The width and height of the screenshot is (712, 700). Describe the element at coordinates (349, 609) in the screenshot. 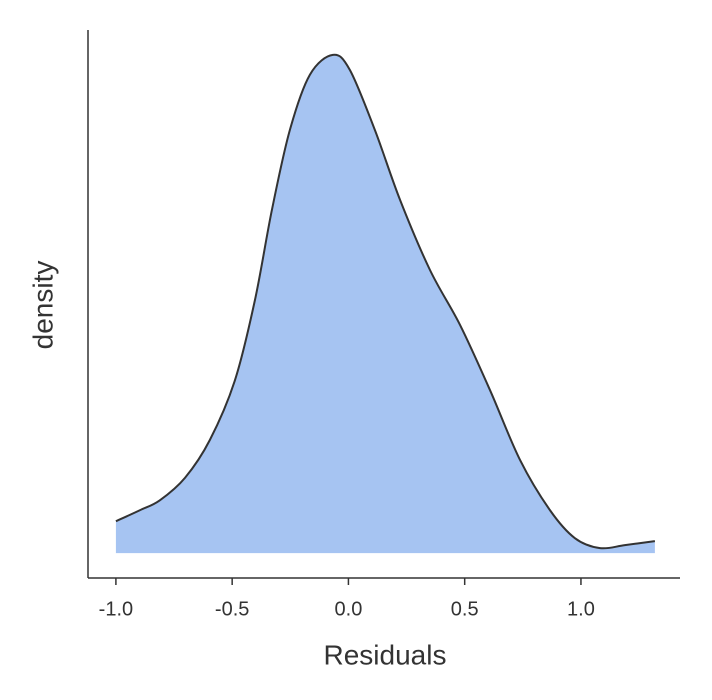

I see `x-tick-label: 0.0` at that location.